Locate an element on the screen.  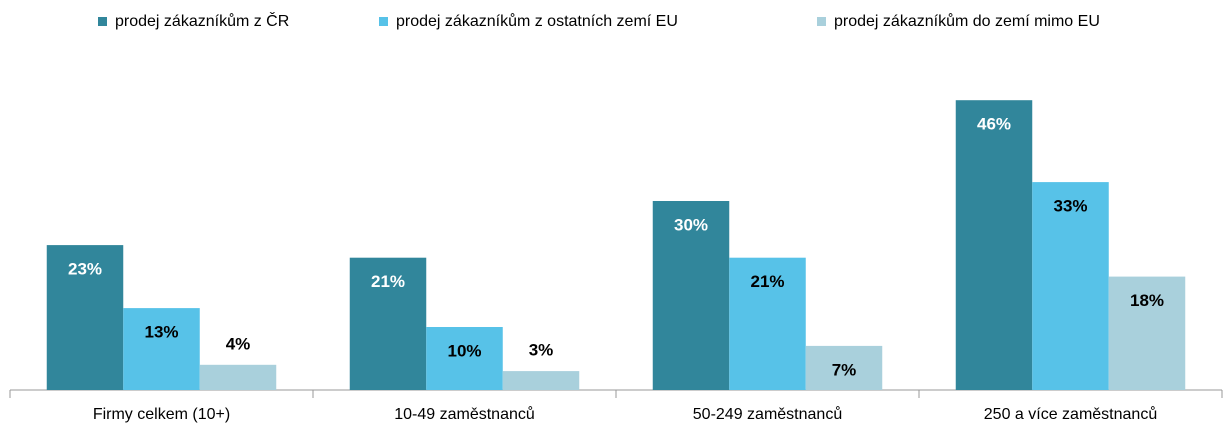
value-label: 23% is located at coordinates (85, 269).